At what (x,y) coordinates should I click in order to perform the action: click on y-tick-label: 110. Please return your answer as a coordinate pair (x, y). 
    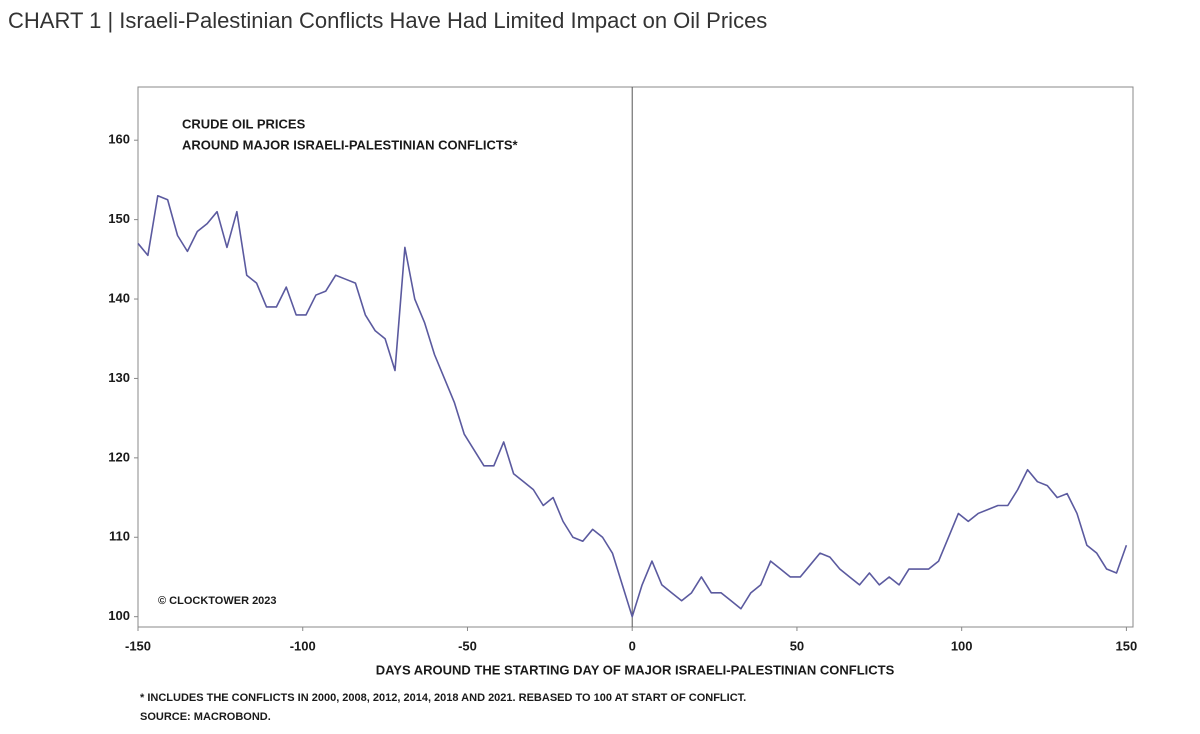
    Looking at the image, I should click on (119, 536).